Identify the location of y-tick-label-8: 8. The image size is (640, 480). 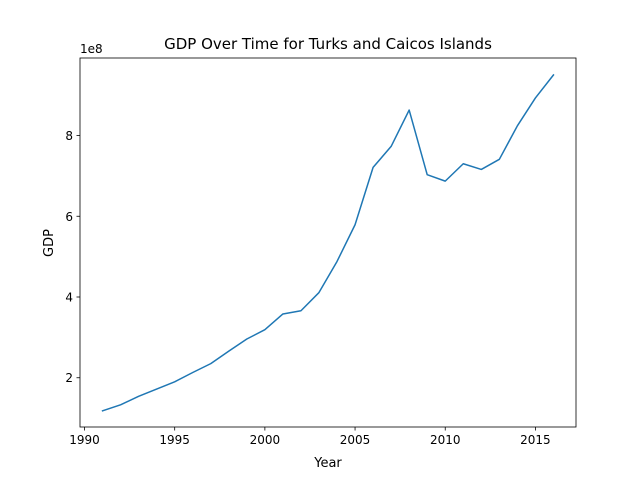
(69, 136).